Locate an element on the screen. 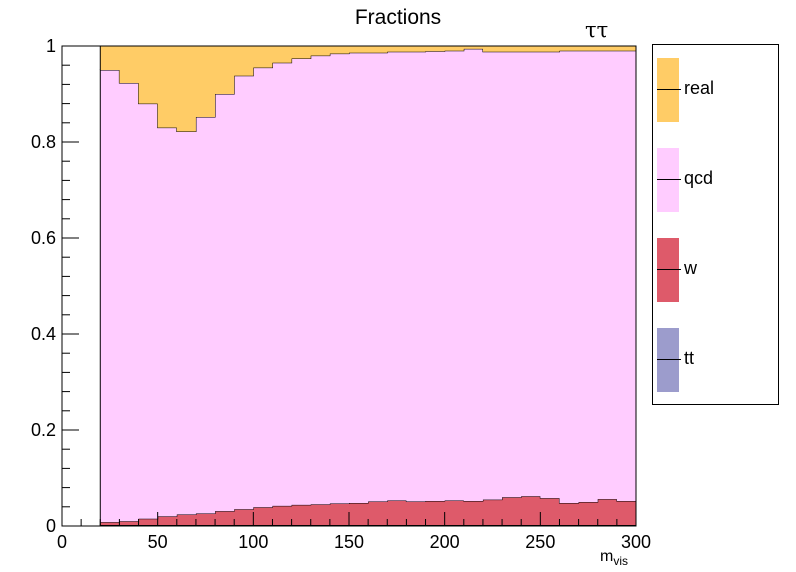 This screenshot has width=796, height=572. channel-label: ττ is located at coordinates (597, 30).